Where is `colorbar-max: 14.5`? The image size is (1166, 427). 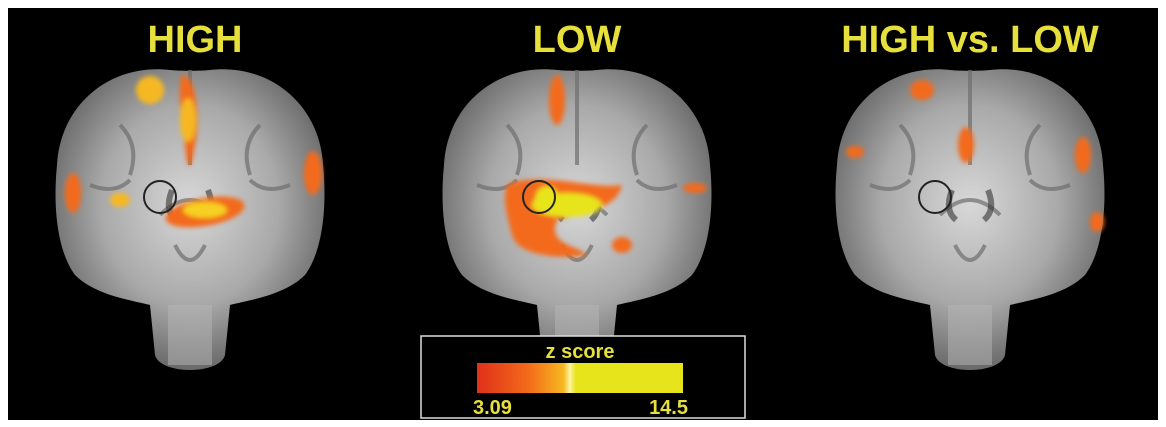 colorbar-max: 14.5 is located at coordinates (668, 408).